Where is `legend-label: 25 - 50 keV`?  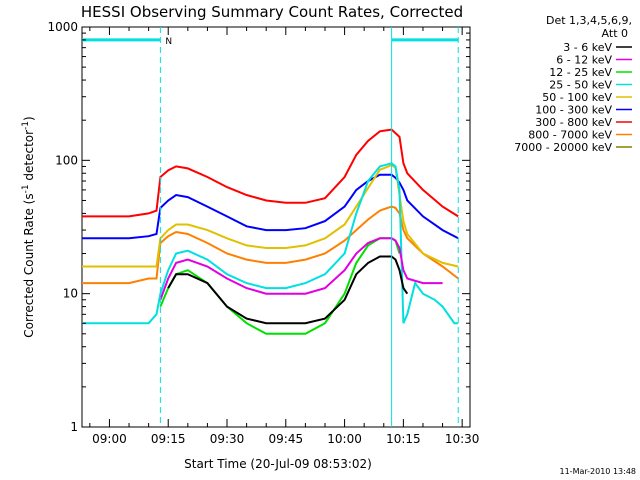 legend-label: 25 - 50 keV is located at coordinates (580, 85).